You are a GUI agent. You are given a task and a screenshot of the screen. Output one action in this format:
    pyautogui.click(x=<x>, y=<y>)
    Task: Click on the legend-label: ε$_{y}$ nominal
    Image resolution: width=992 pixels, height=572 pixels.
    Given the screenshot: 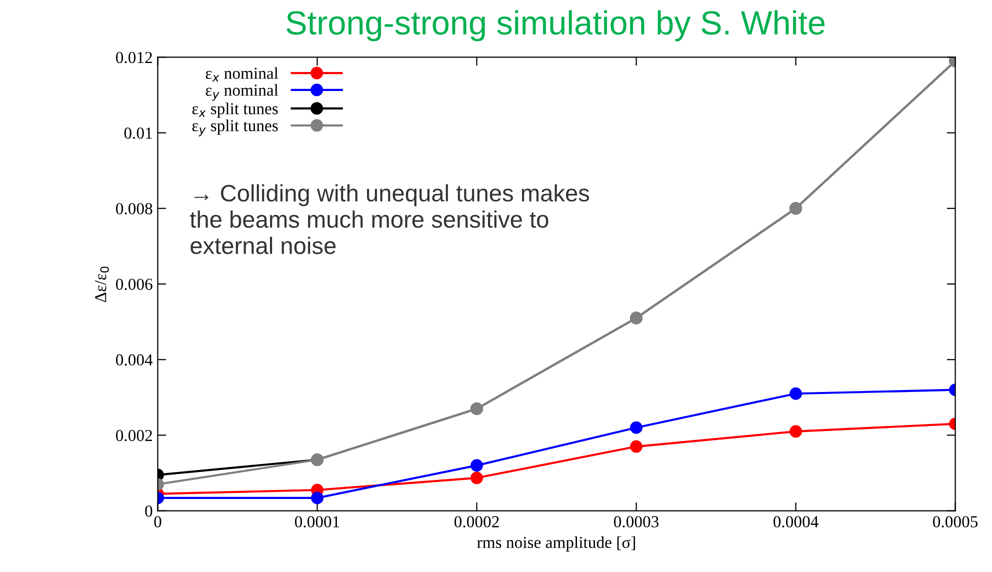 What is the action you would take?
    pyautogui.click(x=242, y=92)
    